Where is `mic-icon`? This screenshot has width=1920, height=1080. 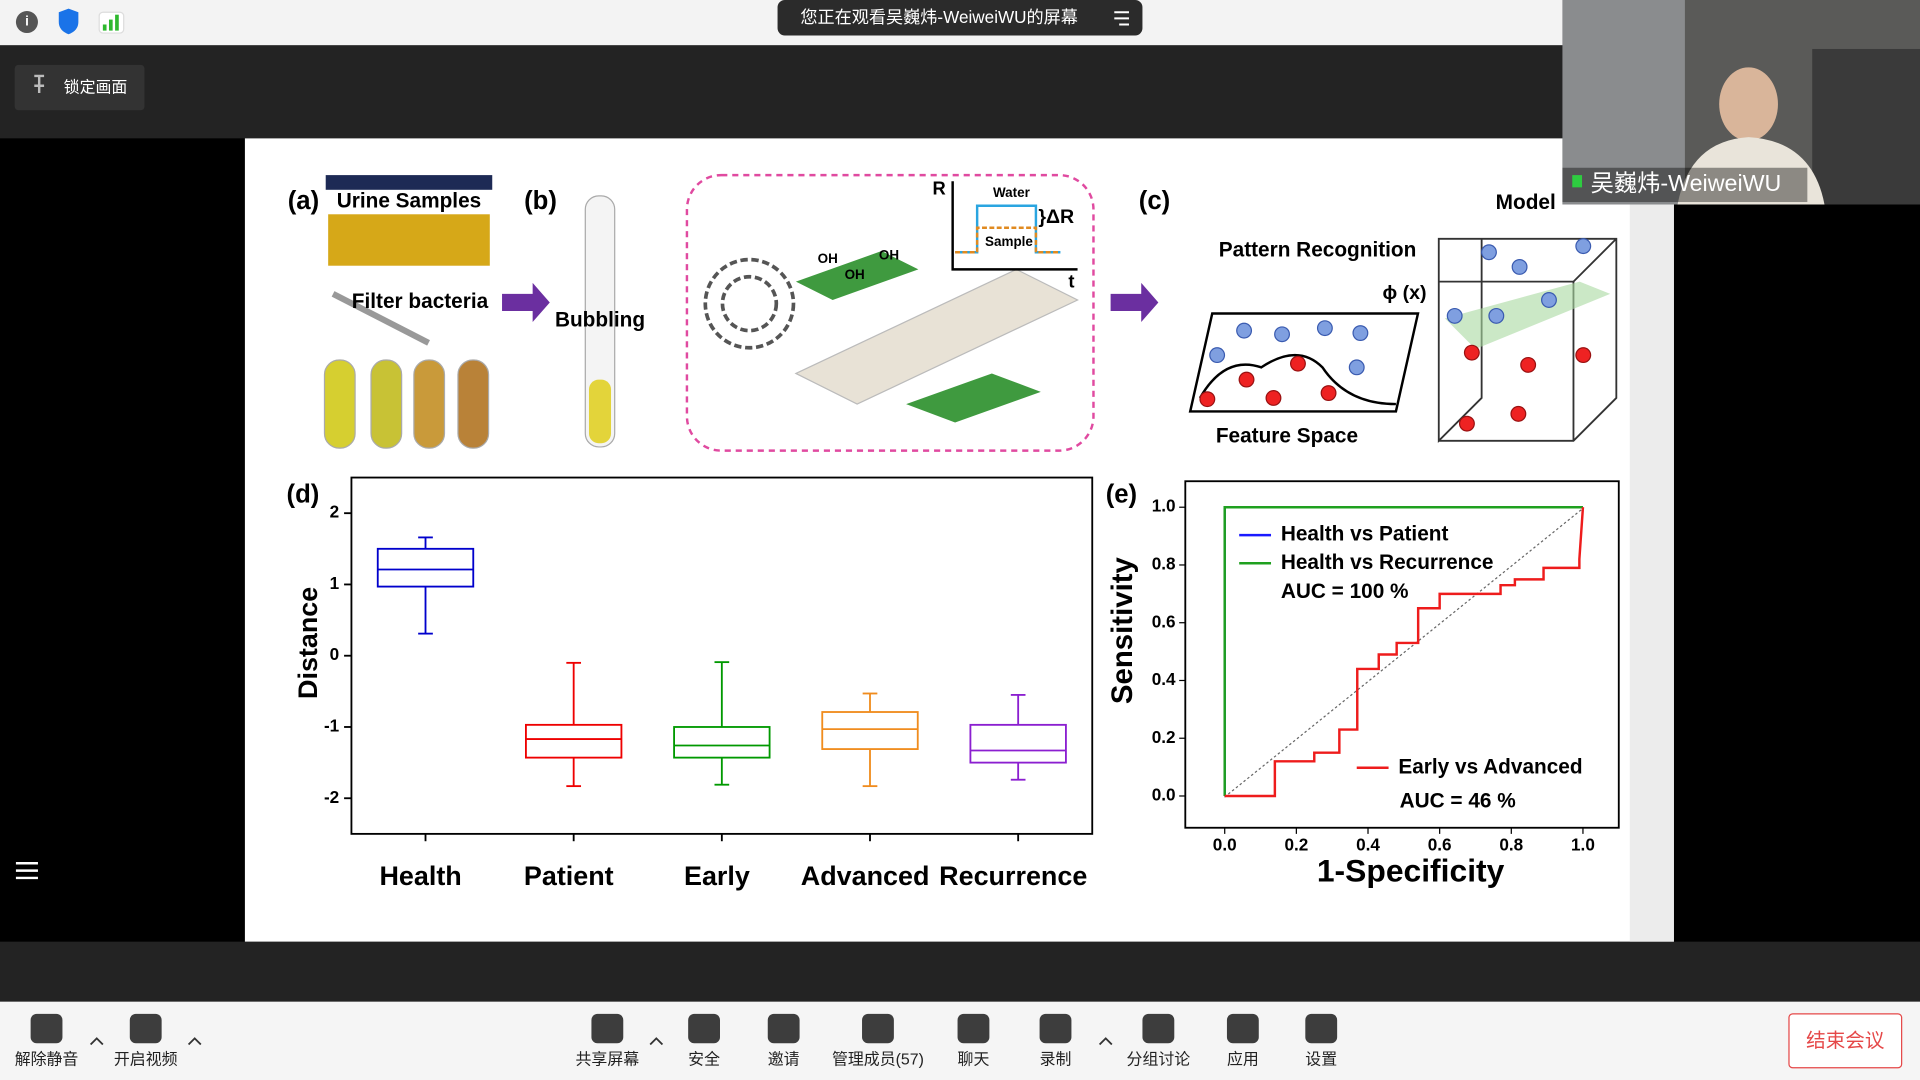 mic-icon is located at coordinates (1577, 181).